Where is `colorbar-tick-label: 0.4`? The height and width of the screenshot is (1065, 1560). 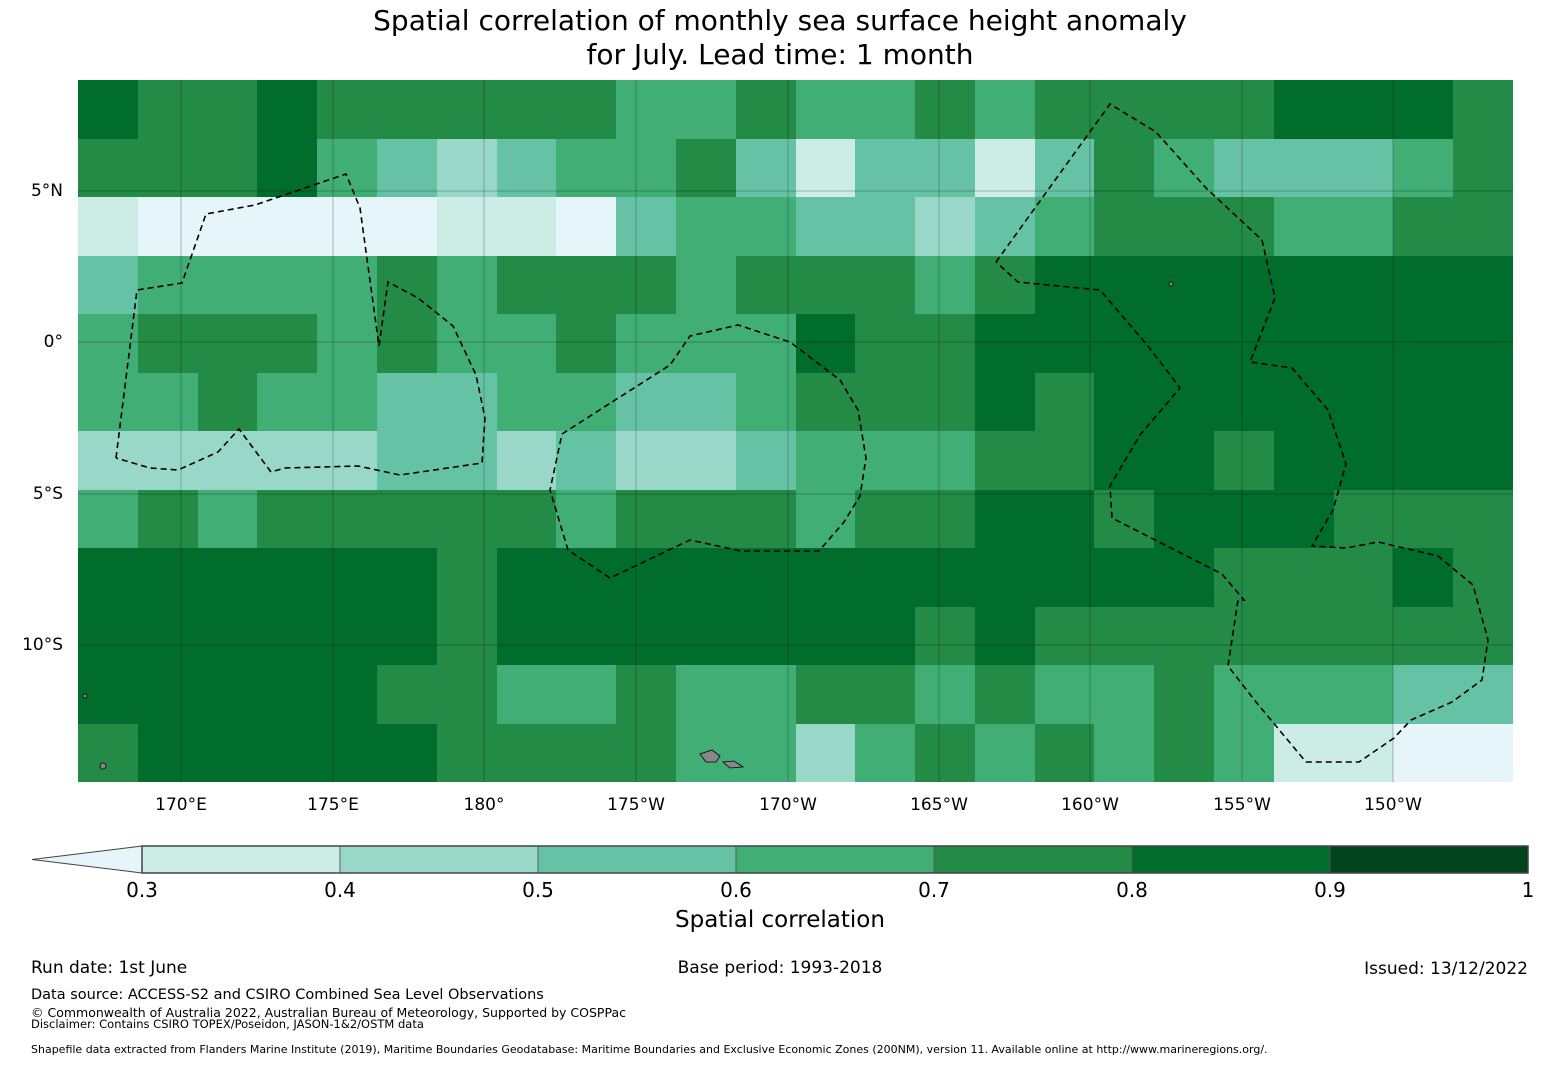
colorbar-tick-label: 0.4 is located at coordinates (340, 890).